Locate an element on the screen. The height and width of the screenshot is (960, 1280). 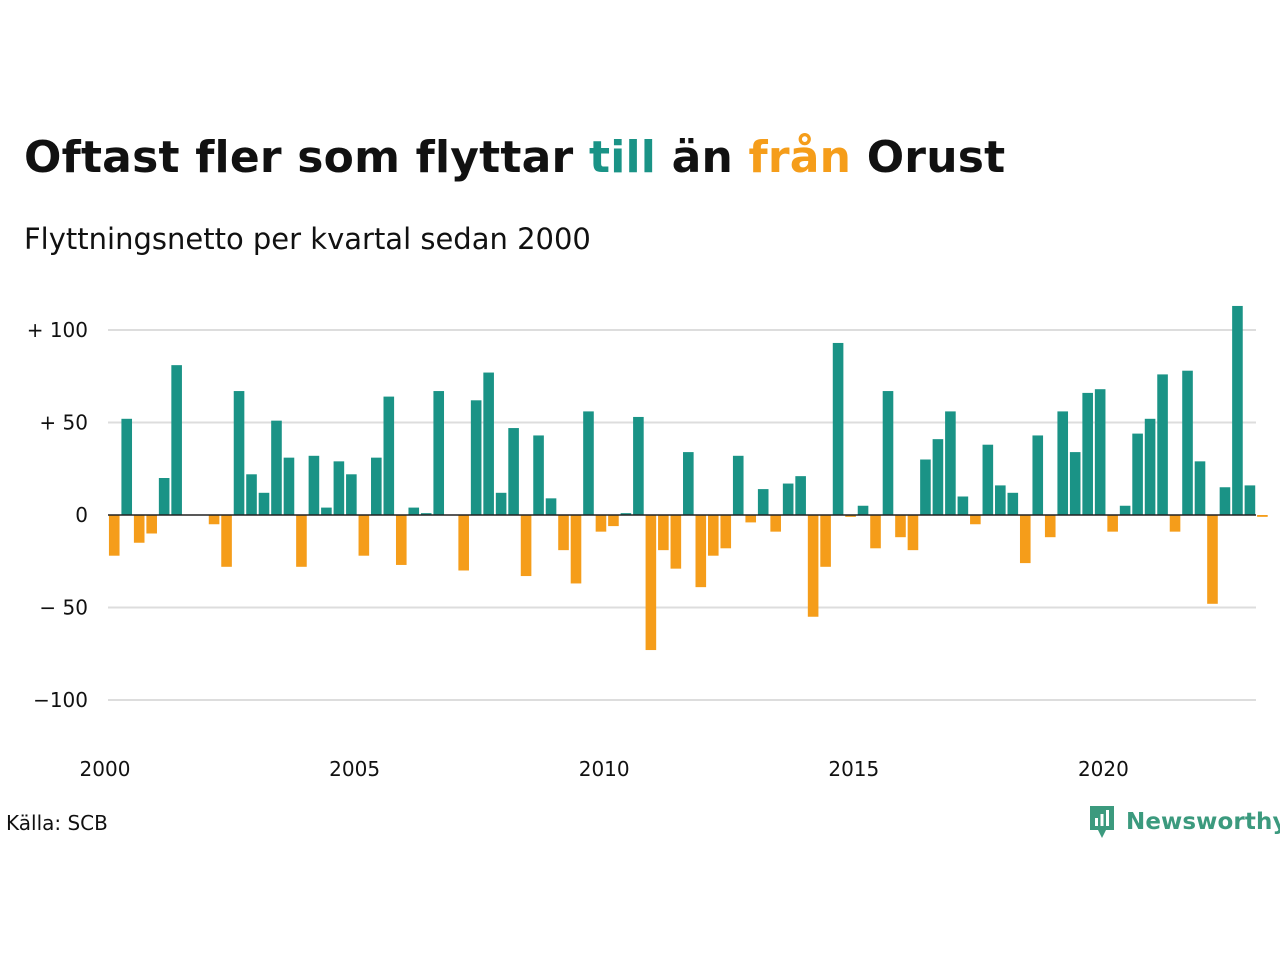
bar: 2002K3: 67 is located at coordinates (239, 453).